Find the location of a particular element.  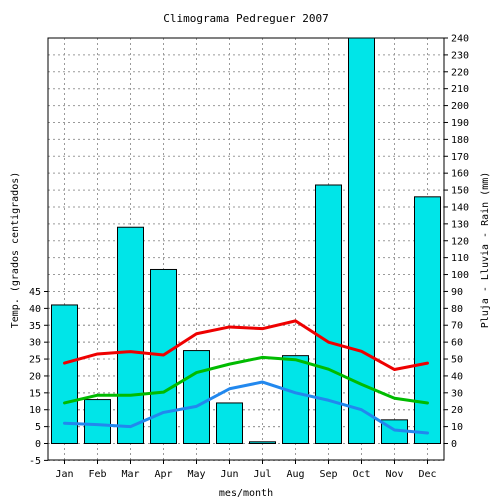

x-tick-label-nov: Nov is located at coordinates (394, 474).